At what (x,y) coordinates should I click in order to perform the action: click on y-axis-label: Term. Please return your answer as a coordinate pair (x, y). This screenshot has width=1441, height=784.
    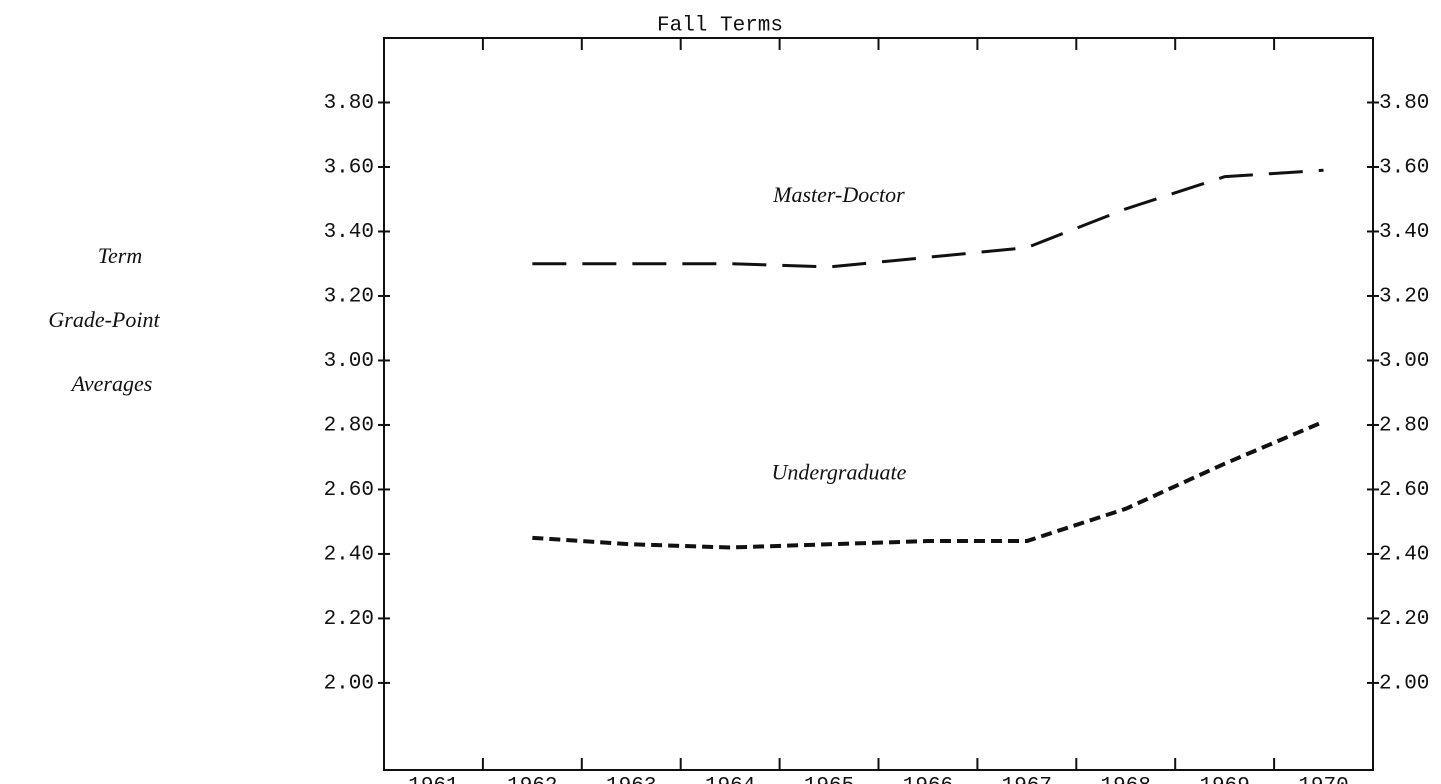
    Looking at the image, I should click on (120, 255).